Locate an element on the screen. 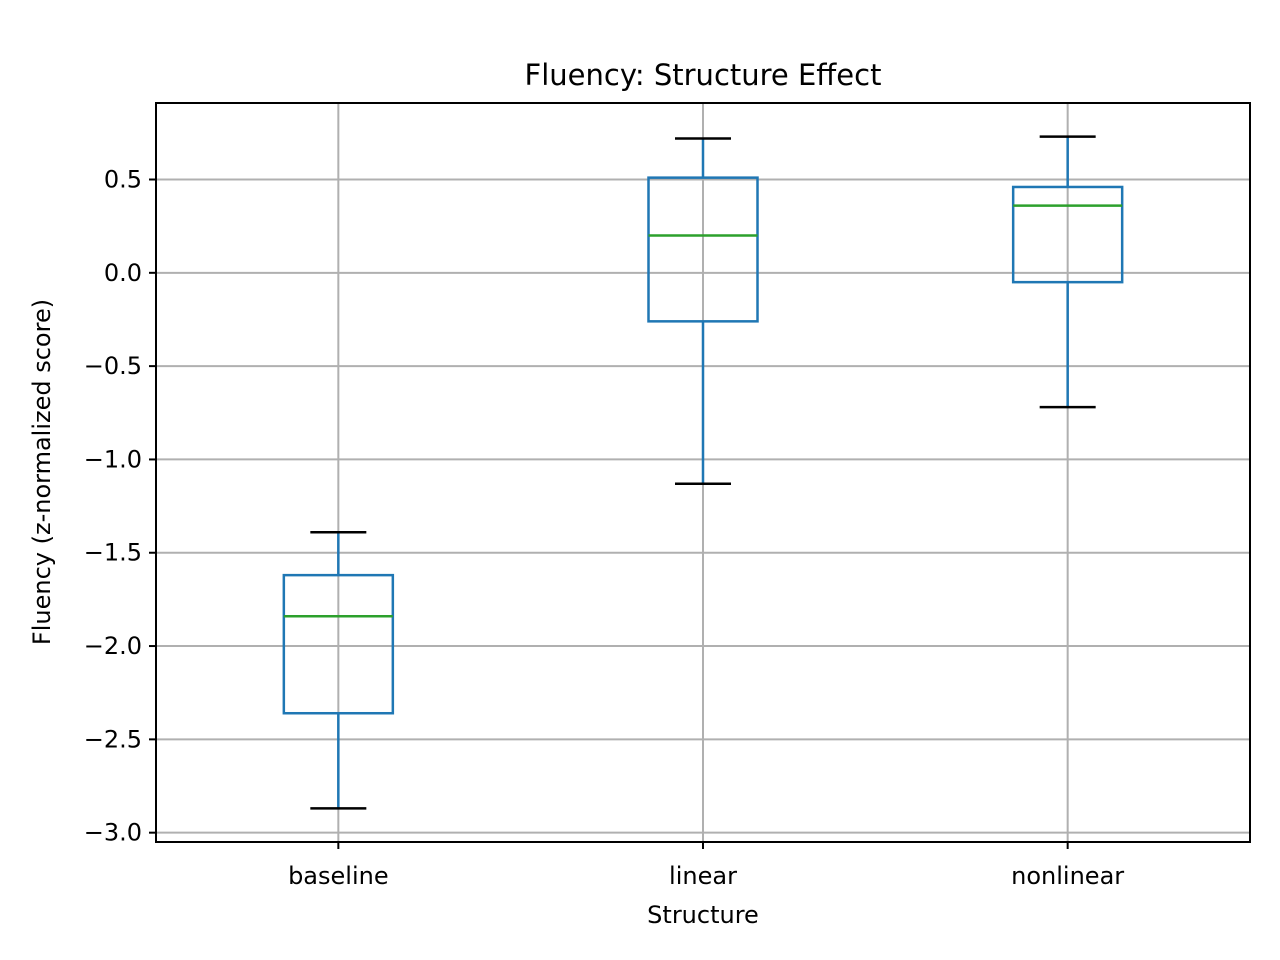 This screenshot has width=1280, height=960. y-tick-label: 0.5 is located at coordinates (123, 180).